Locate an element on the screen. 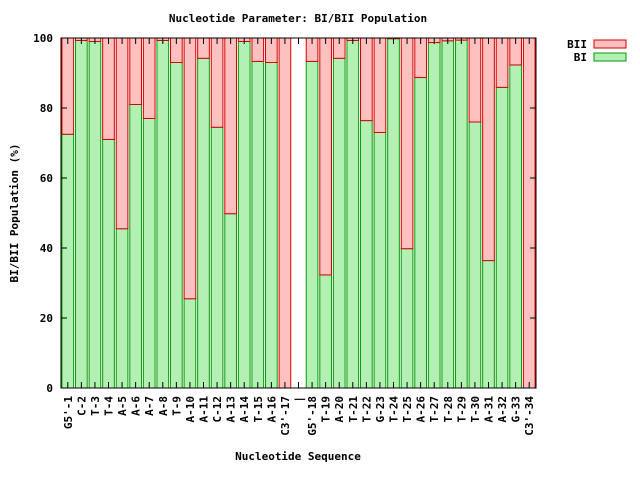  x-tick-label-30: T-30 is located at coordinates (475, 409).